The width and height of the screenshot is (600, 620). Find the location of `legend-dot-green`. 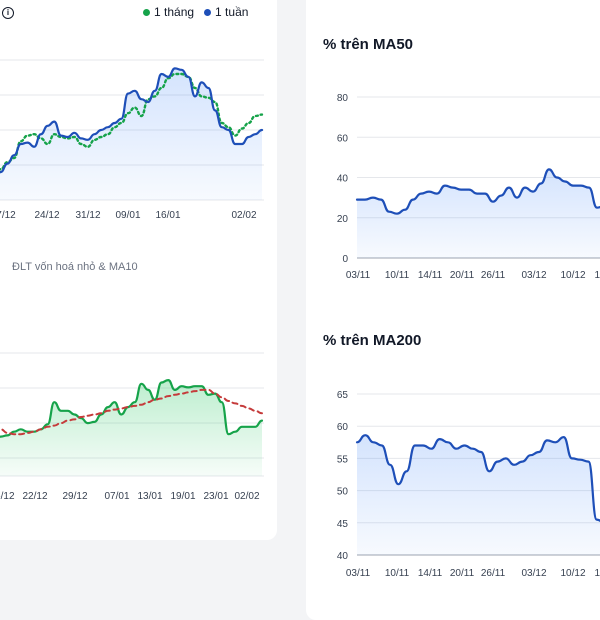

legend-dot-green is located at coordinates (146, 12).